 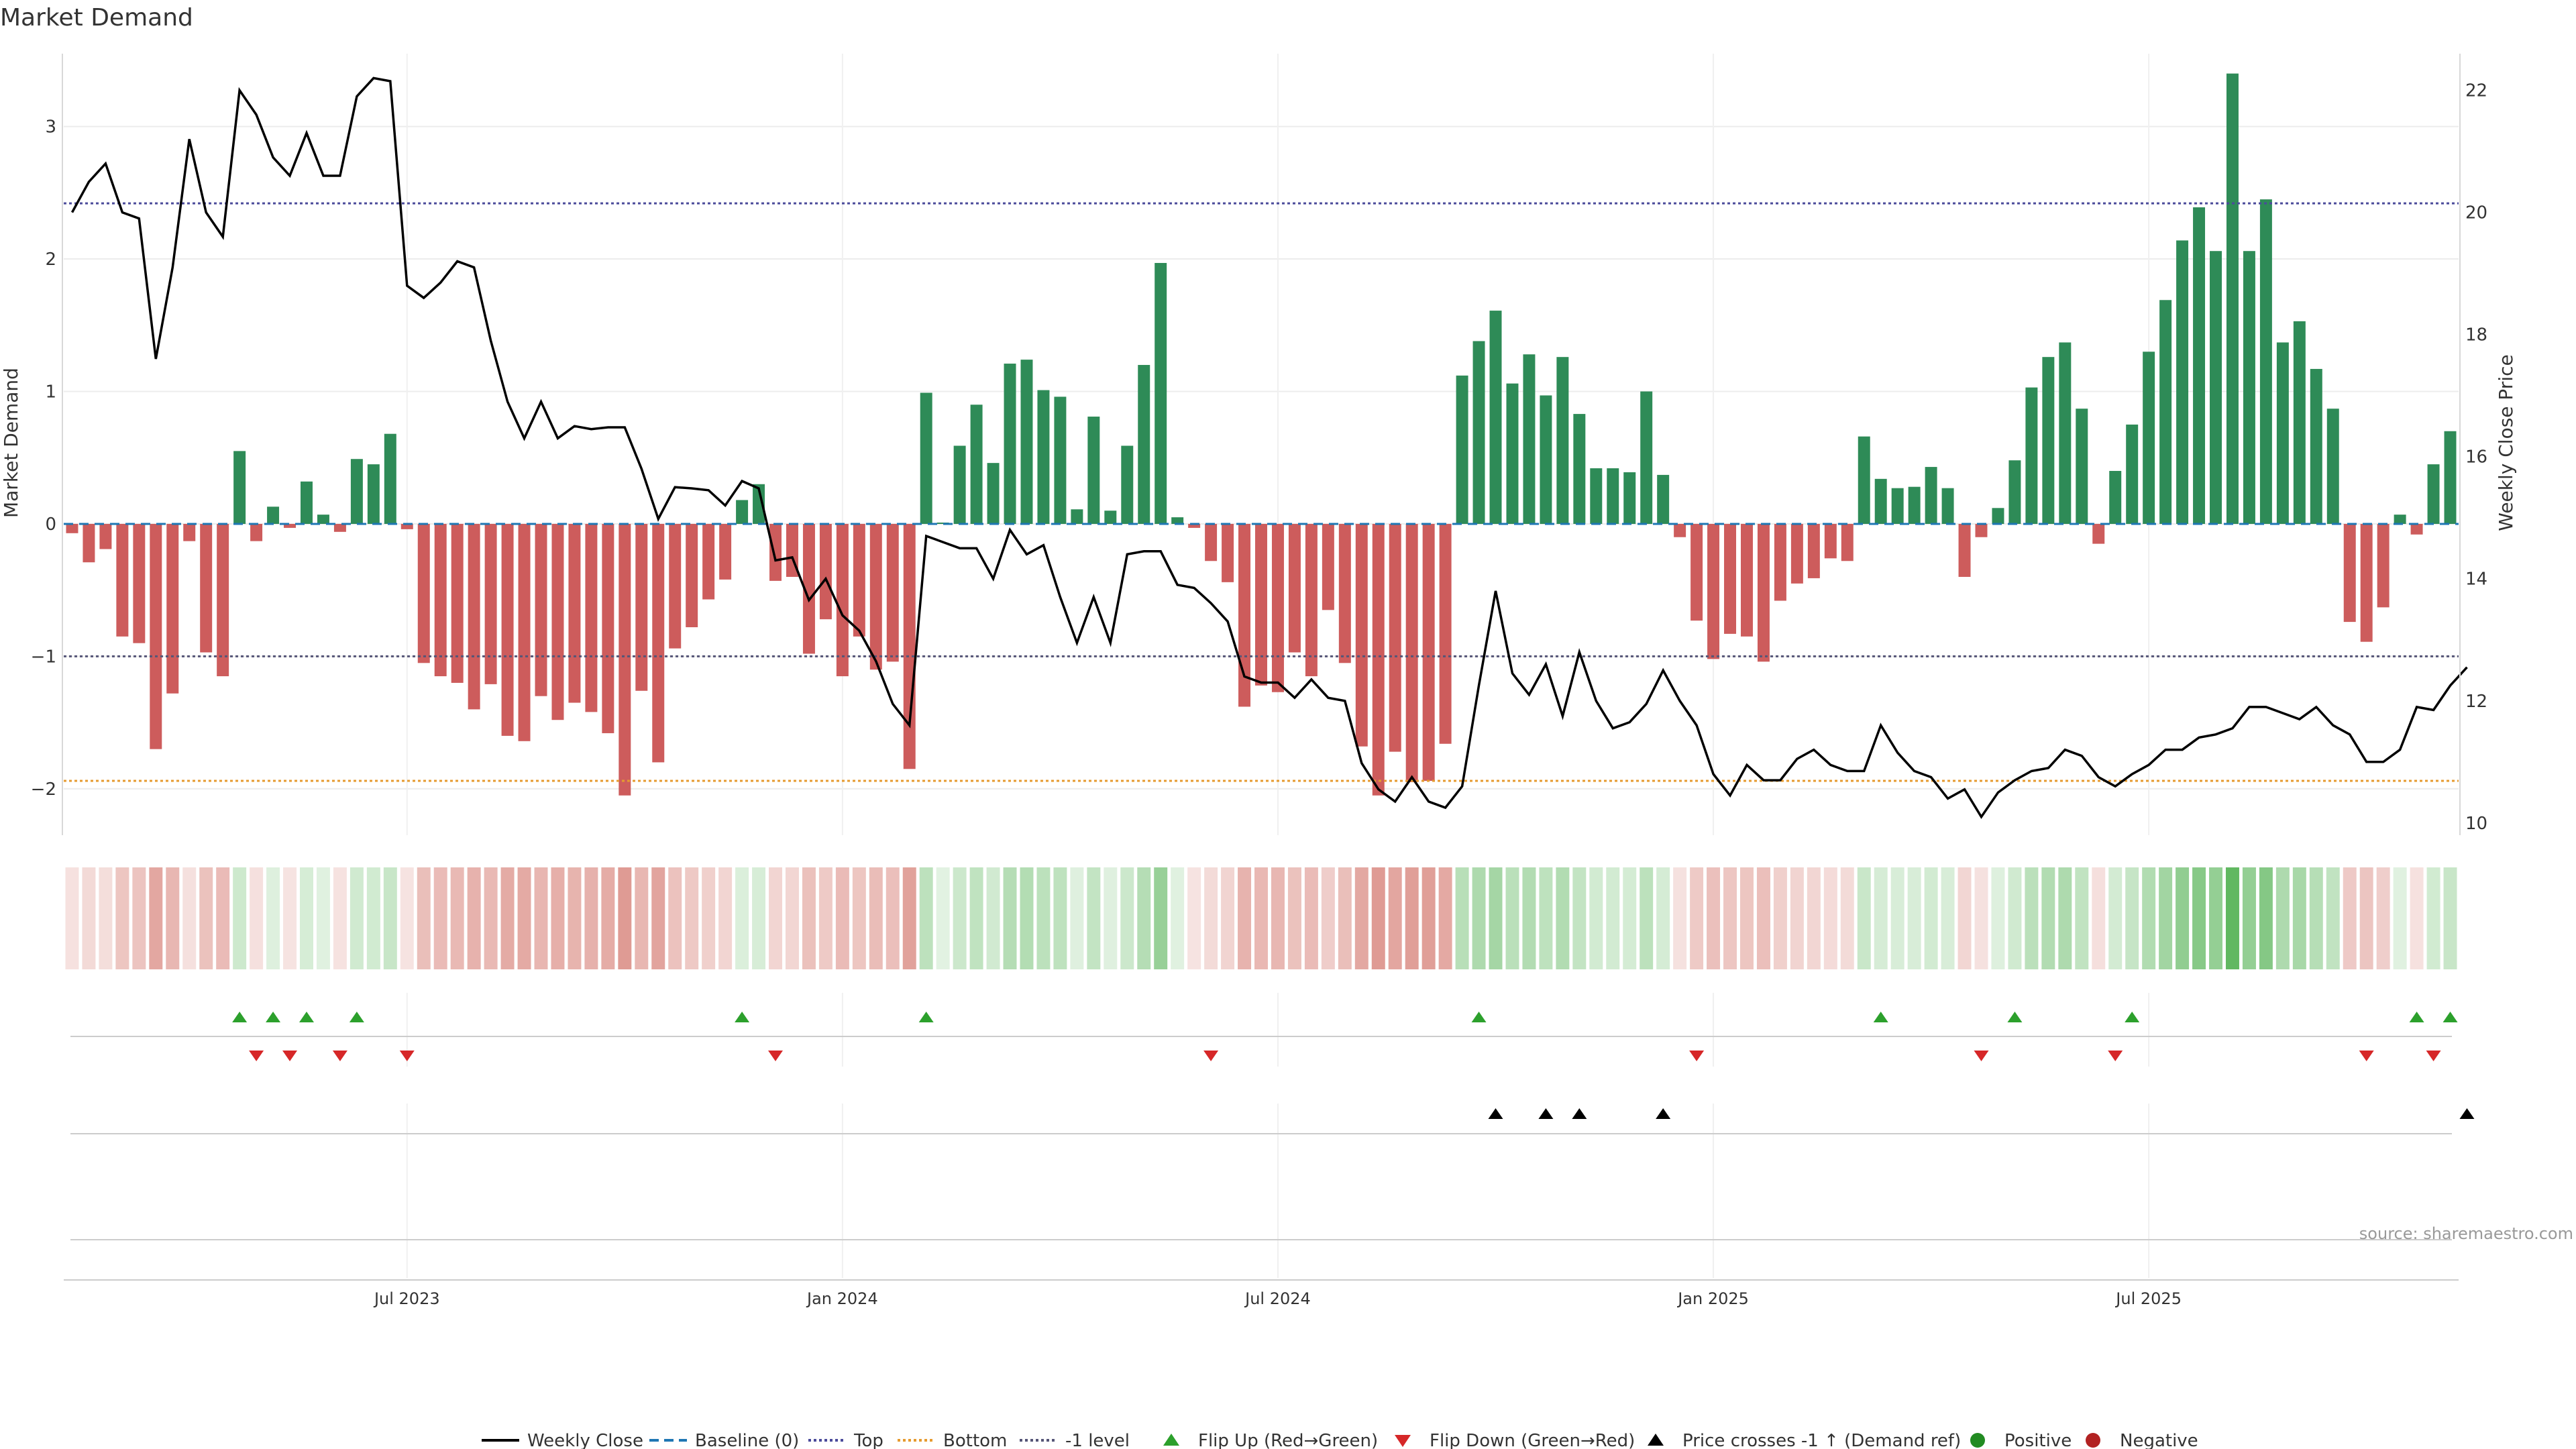 I want to click on legend-label: Flip Down (Green→Red), so click(x=1532, y=1440).